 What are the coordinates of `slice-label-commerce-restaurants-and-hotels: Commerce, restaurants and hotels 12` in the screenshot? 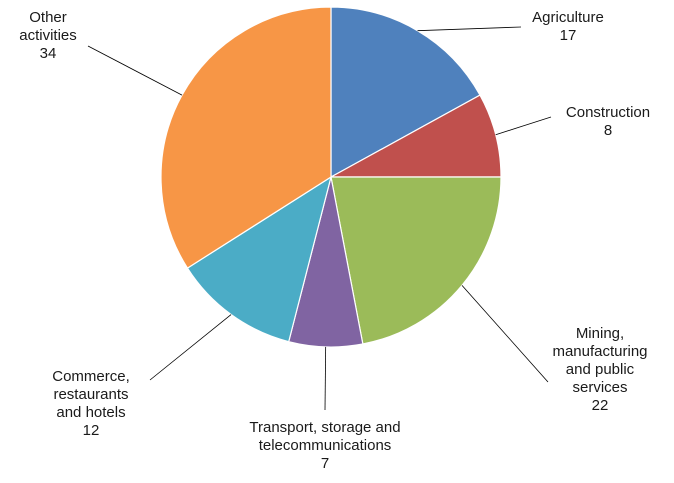 It's located at (91, 403).